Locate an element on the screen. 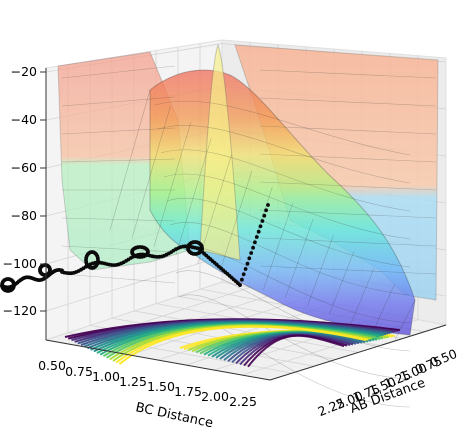 The width and height of the screenshot is (476, 435). z-axis-ticks: −20 −40 −60 −80 −100 −120 is located at coordinates (24, 191).